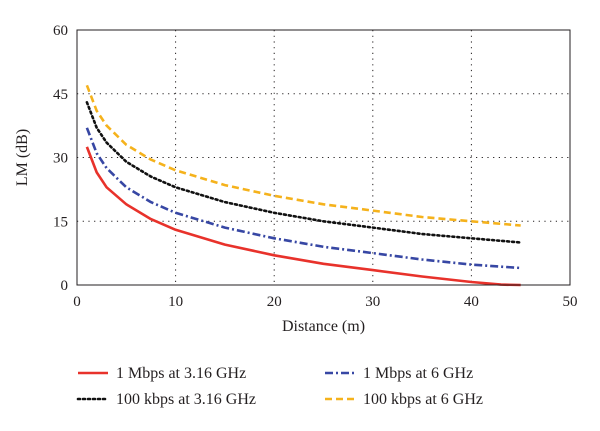 The image size is (600, 431). What do you see at coordinates (423, 399) in the screenshot?
I see `legend-label-100kbps-6ghz: 100 kbps at 6 GHz` at bounding box center [423, 399].